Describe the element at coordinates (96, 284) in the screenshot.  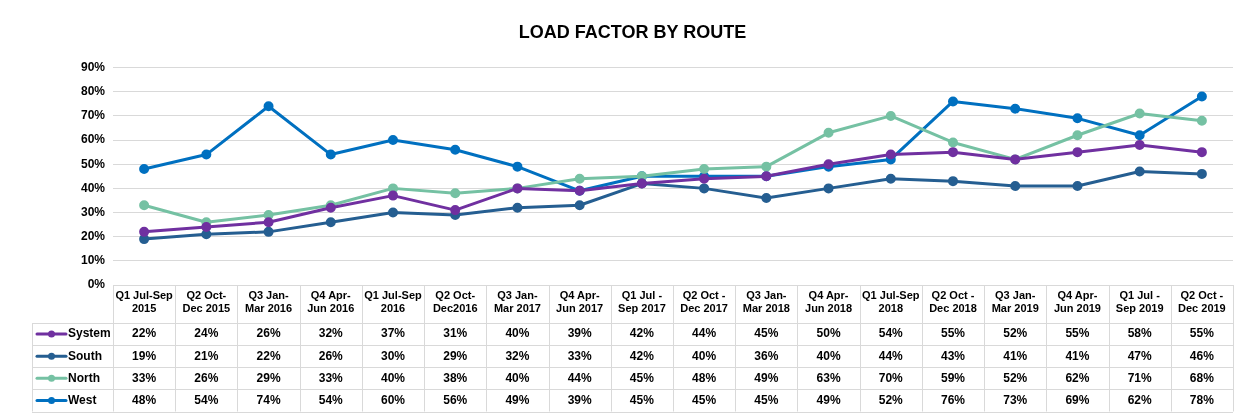
I see `y-tick-label: 0%` at that location.